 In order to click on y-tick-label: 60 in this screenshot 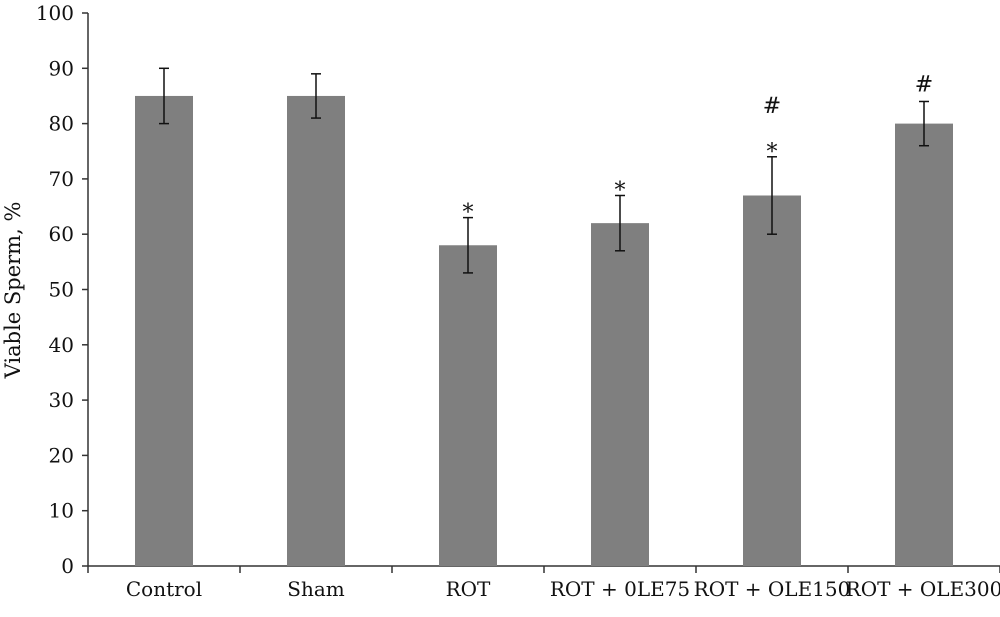, I will do `click(61, 234)`.